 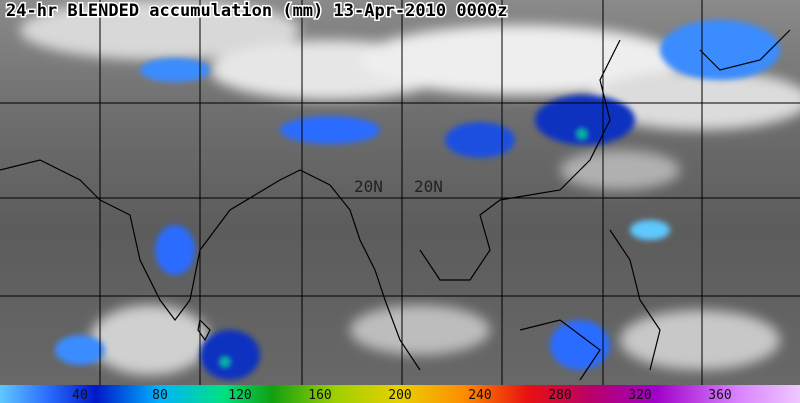 I want to click on colorbar-label: 200, so click(x=399, y=395).